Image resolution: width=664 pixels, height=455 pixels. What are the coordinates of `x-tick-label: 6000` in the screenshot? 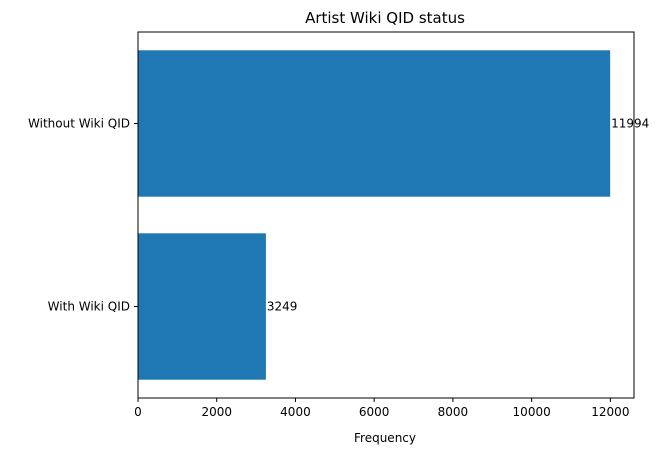 It's located at (374, 412).